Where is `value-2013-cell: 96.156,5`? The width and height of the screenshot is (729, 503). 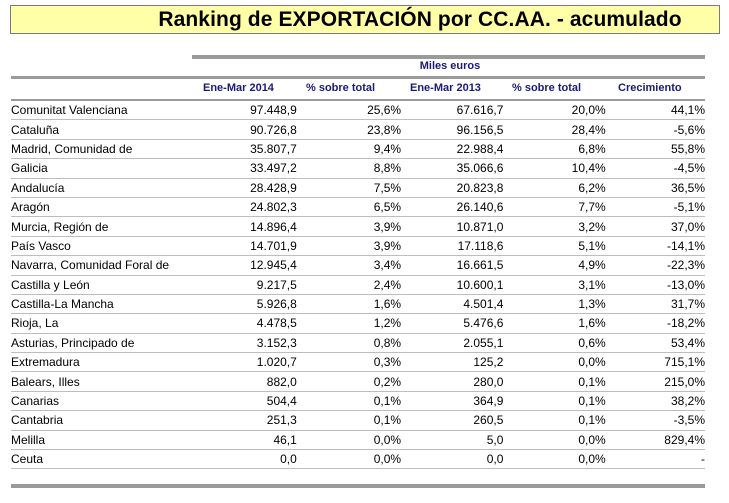 value-2013-cell: 96.156,5 is located at coordinates (452, 129).